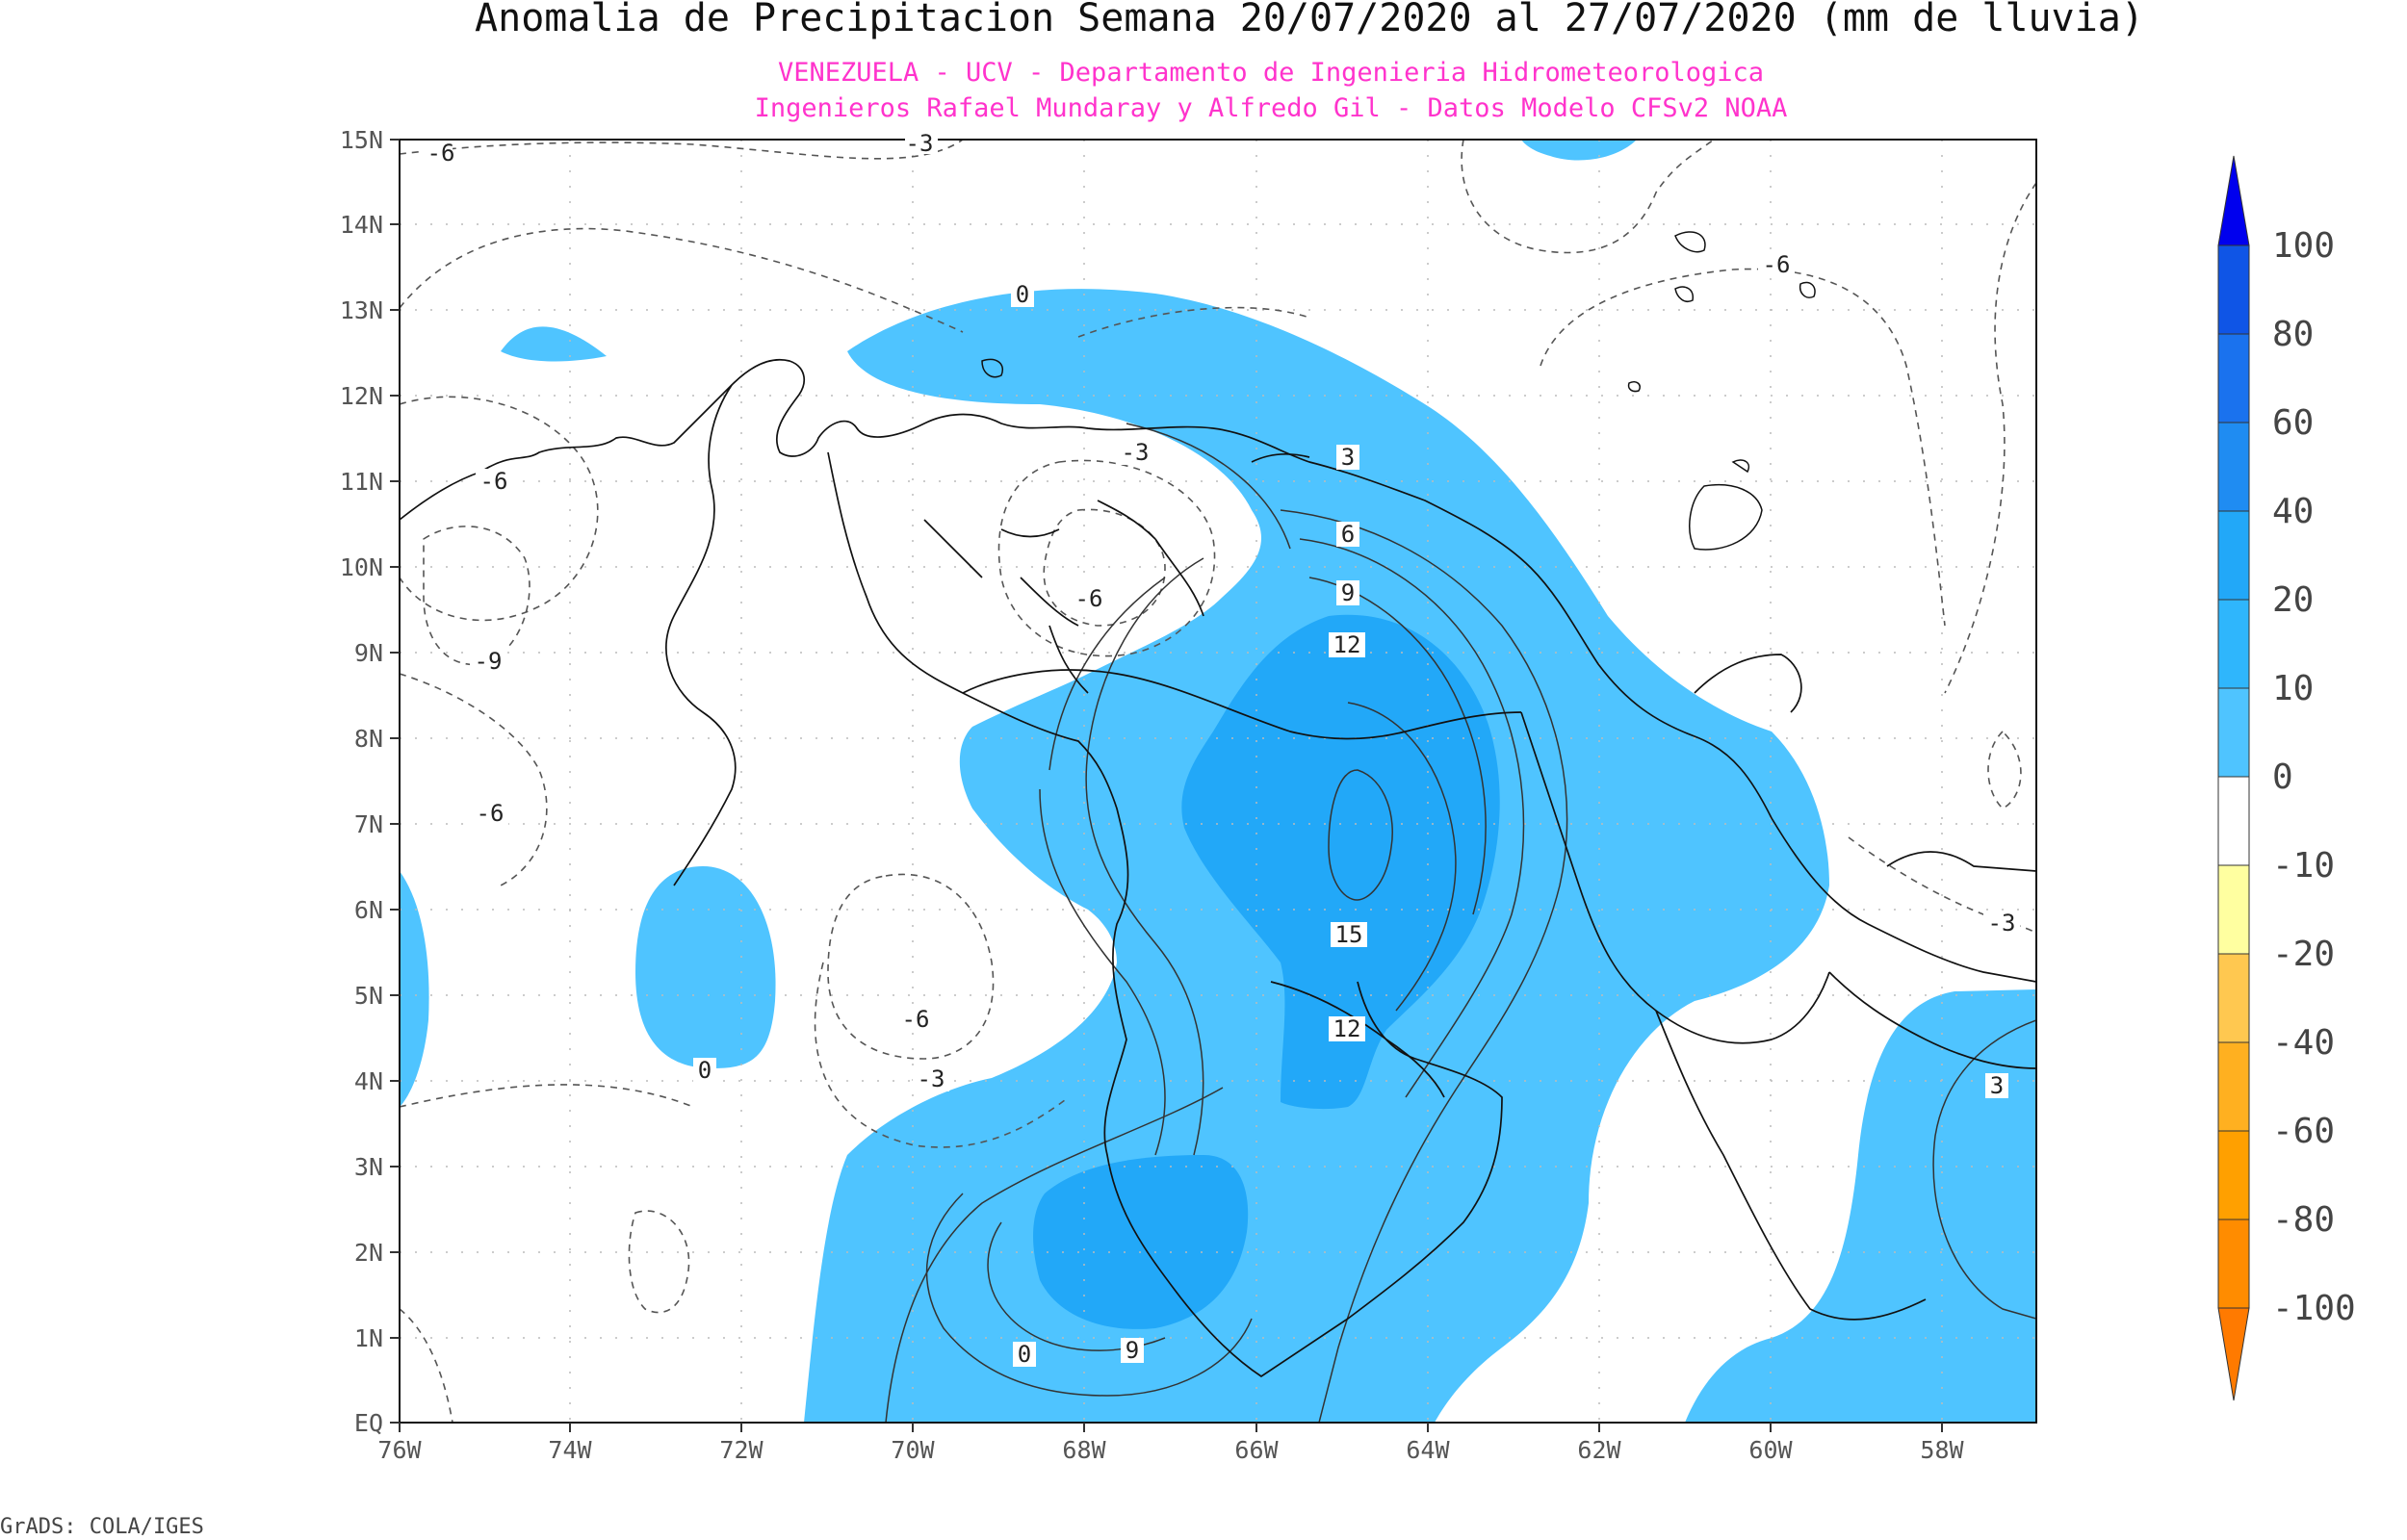 The image size is (2407, 1540). Describe the element at coordinates (1579, 150) in the screenshot. I see `anomaly-fill-north-blob` at that location.